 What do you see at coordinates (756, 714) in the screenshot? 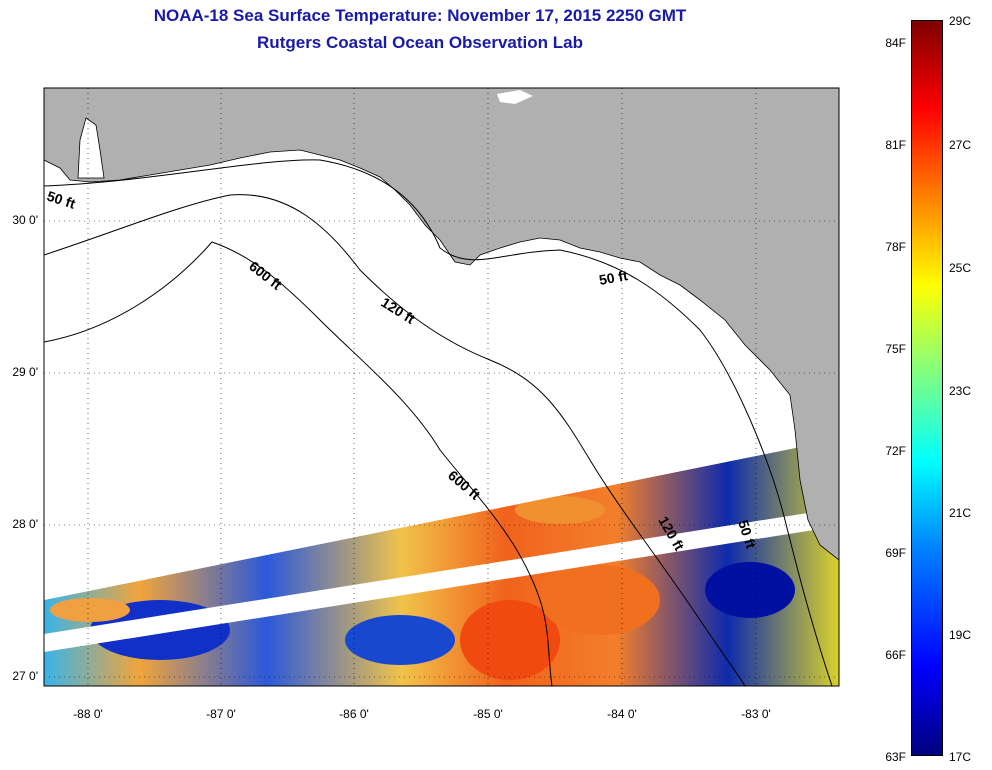
I see `lon-label: -83 0'` at bounding box center [756, 714].